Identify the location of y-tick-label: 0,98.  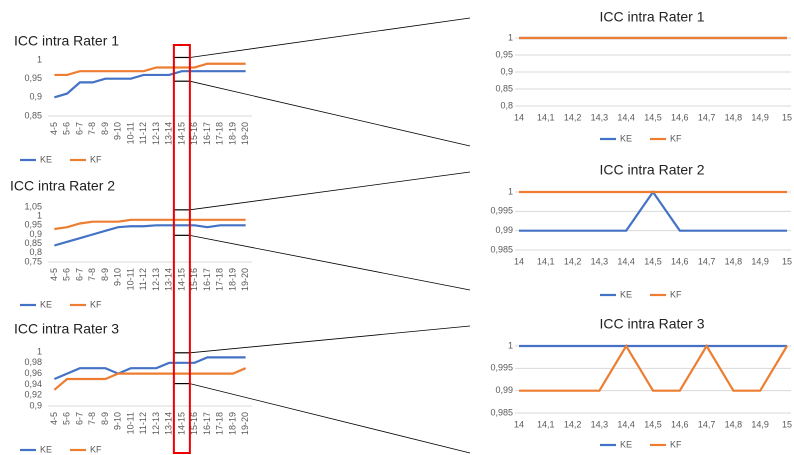
(33, 362).